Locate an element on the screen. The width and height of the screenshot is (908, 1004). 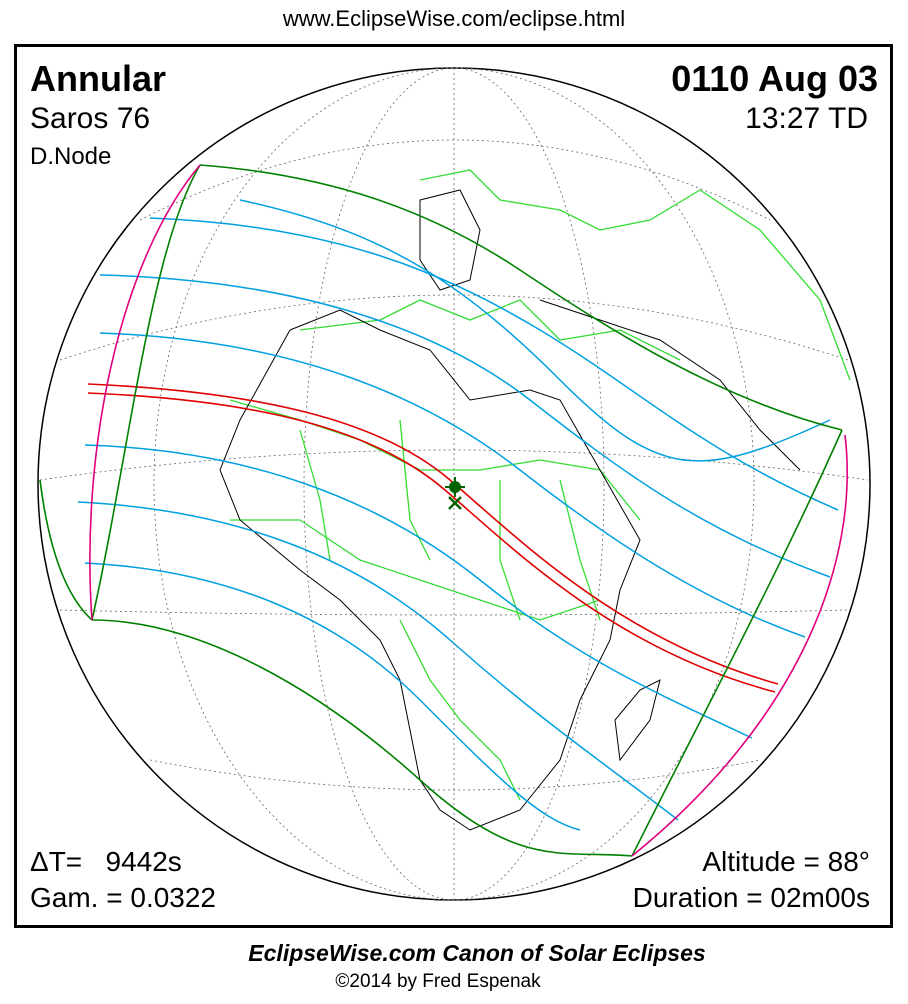
eclipse-date: 0110 Aug 03 is located at coordinates (774, 78).